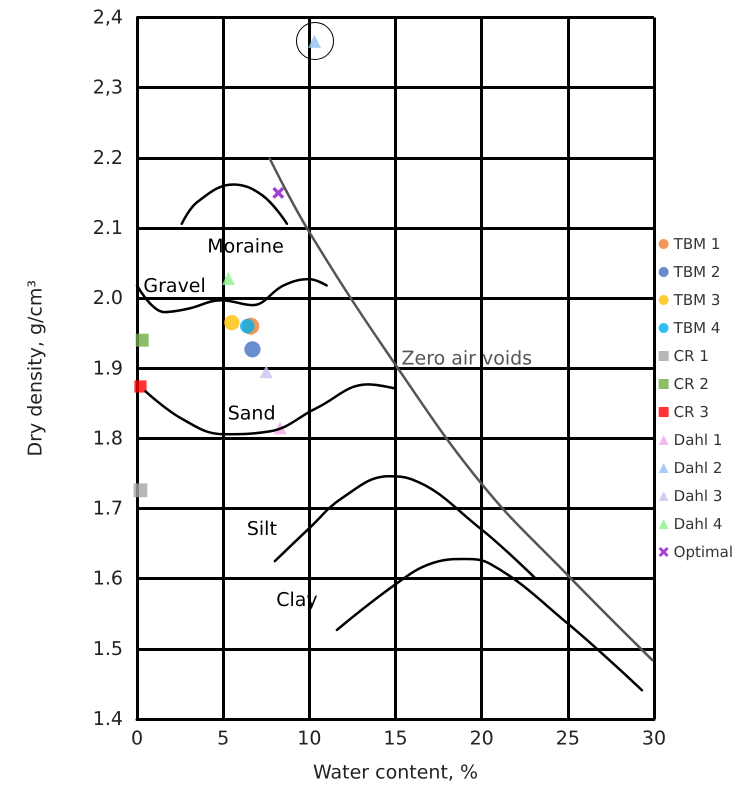 This screenshot has width=746, height=796. I want to click on y-tick-label: 1.7, so click(107, 509).